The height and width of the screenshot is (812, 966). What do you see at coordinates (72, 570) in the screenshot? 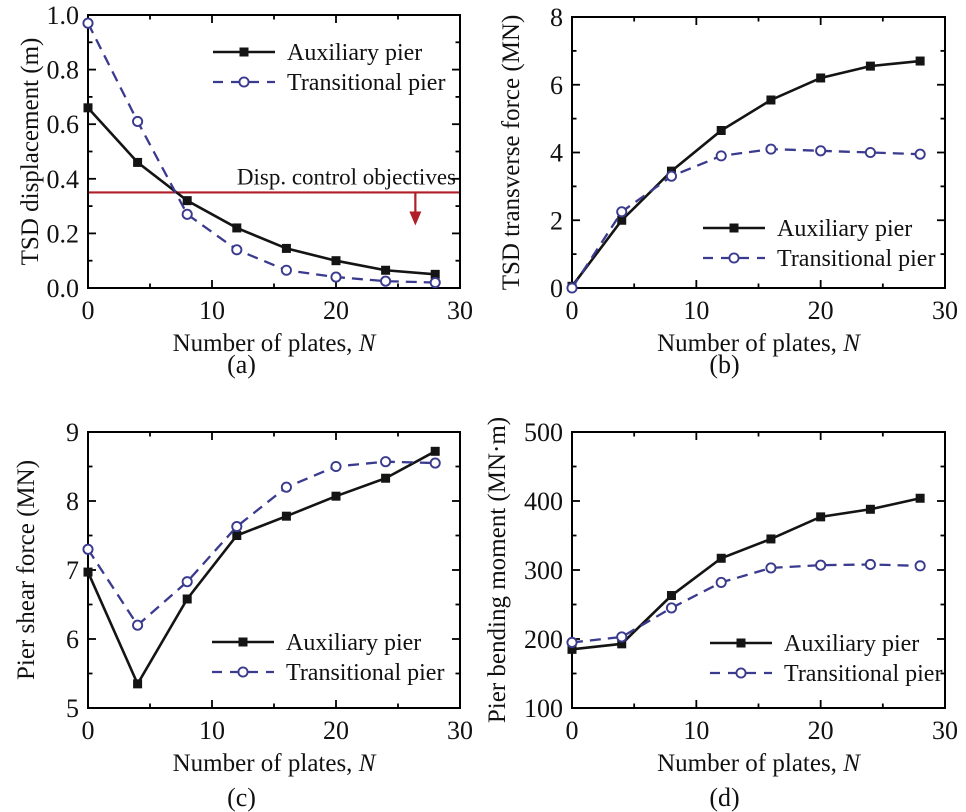
I see `y-tick-label: 7` at bounding box center [72, 570].